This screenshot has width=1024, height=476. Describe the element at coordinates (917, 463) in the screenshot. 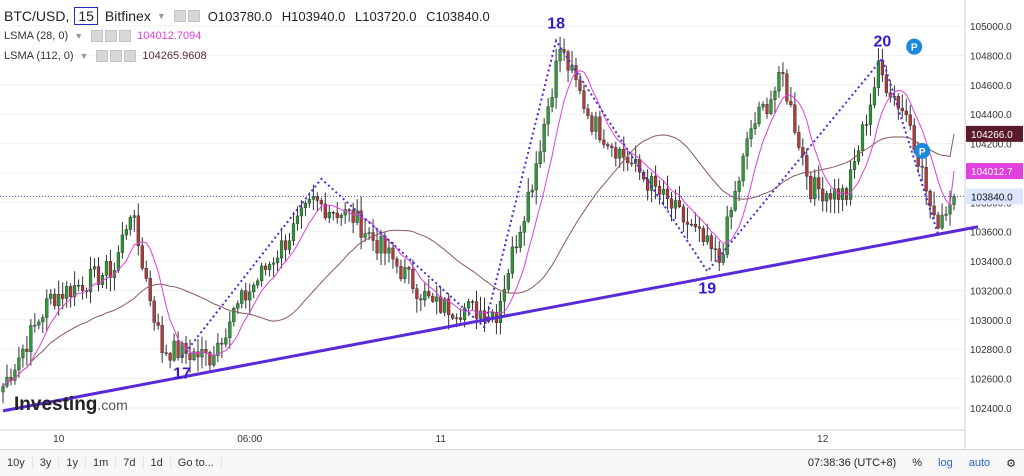

I see `percent-toggle: %` at that location.